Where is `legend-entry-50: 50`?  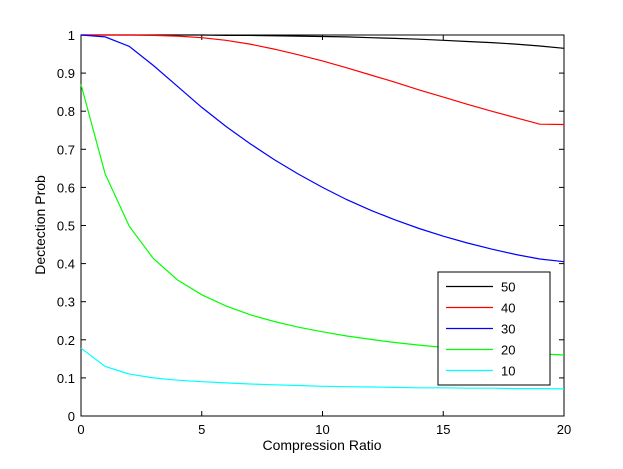 legend-entry-50: 50 is located at coordinates (508, 287).